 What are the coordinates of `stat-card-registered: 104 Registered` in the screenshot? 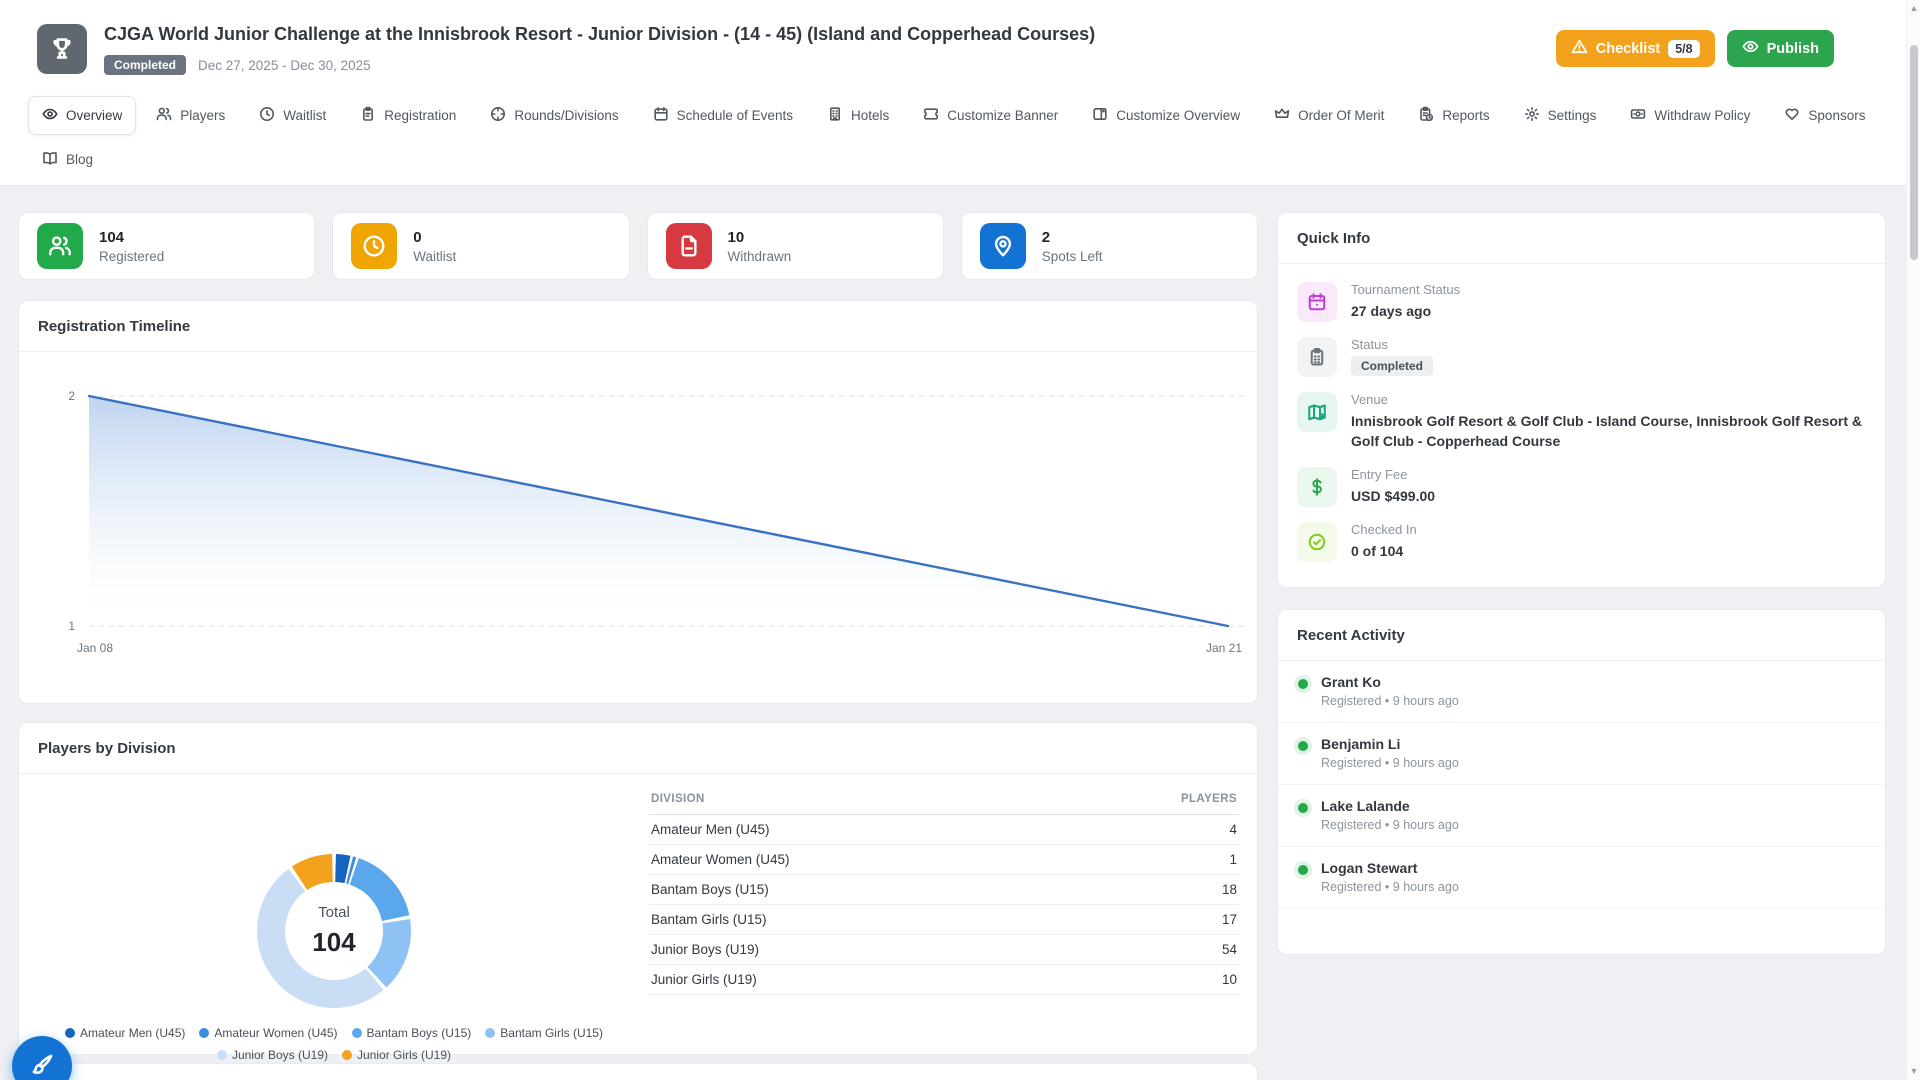 It's located at (167, 246).